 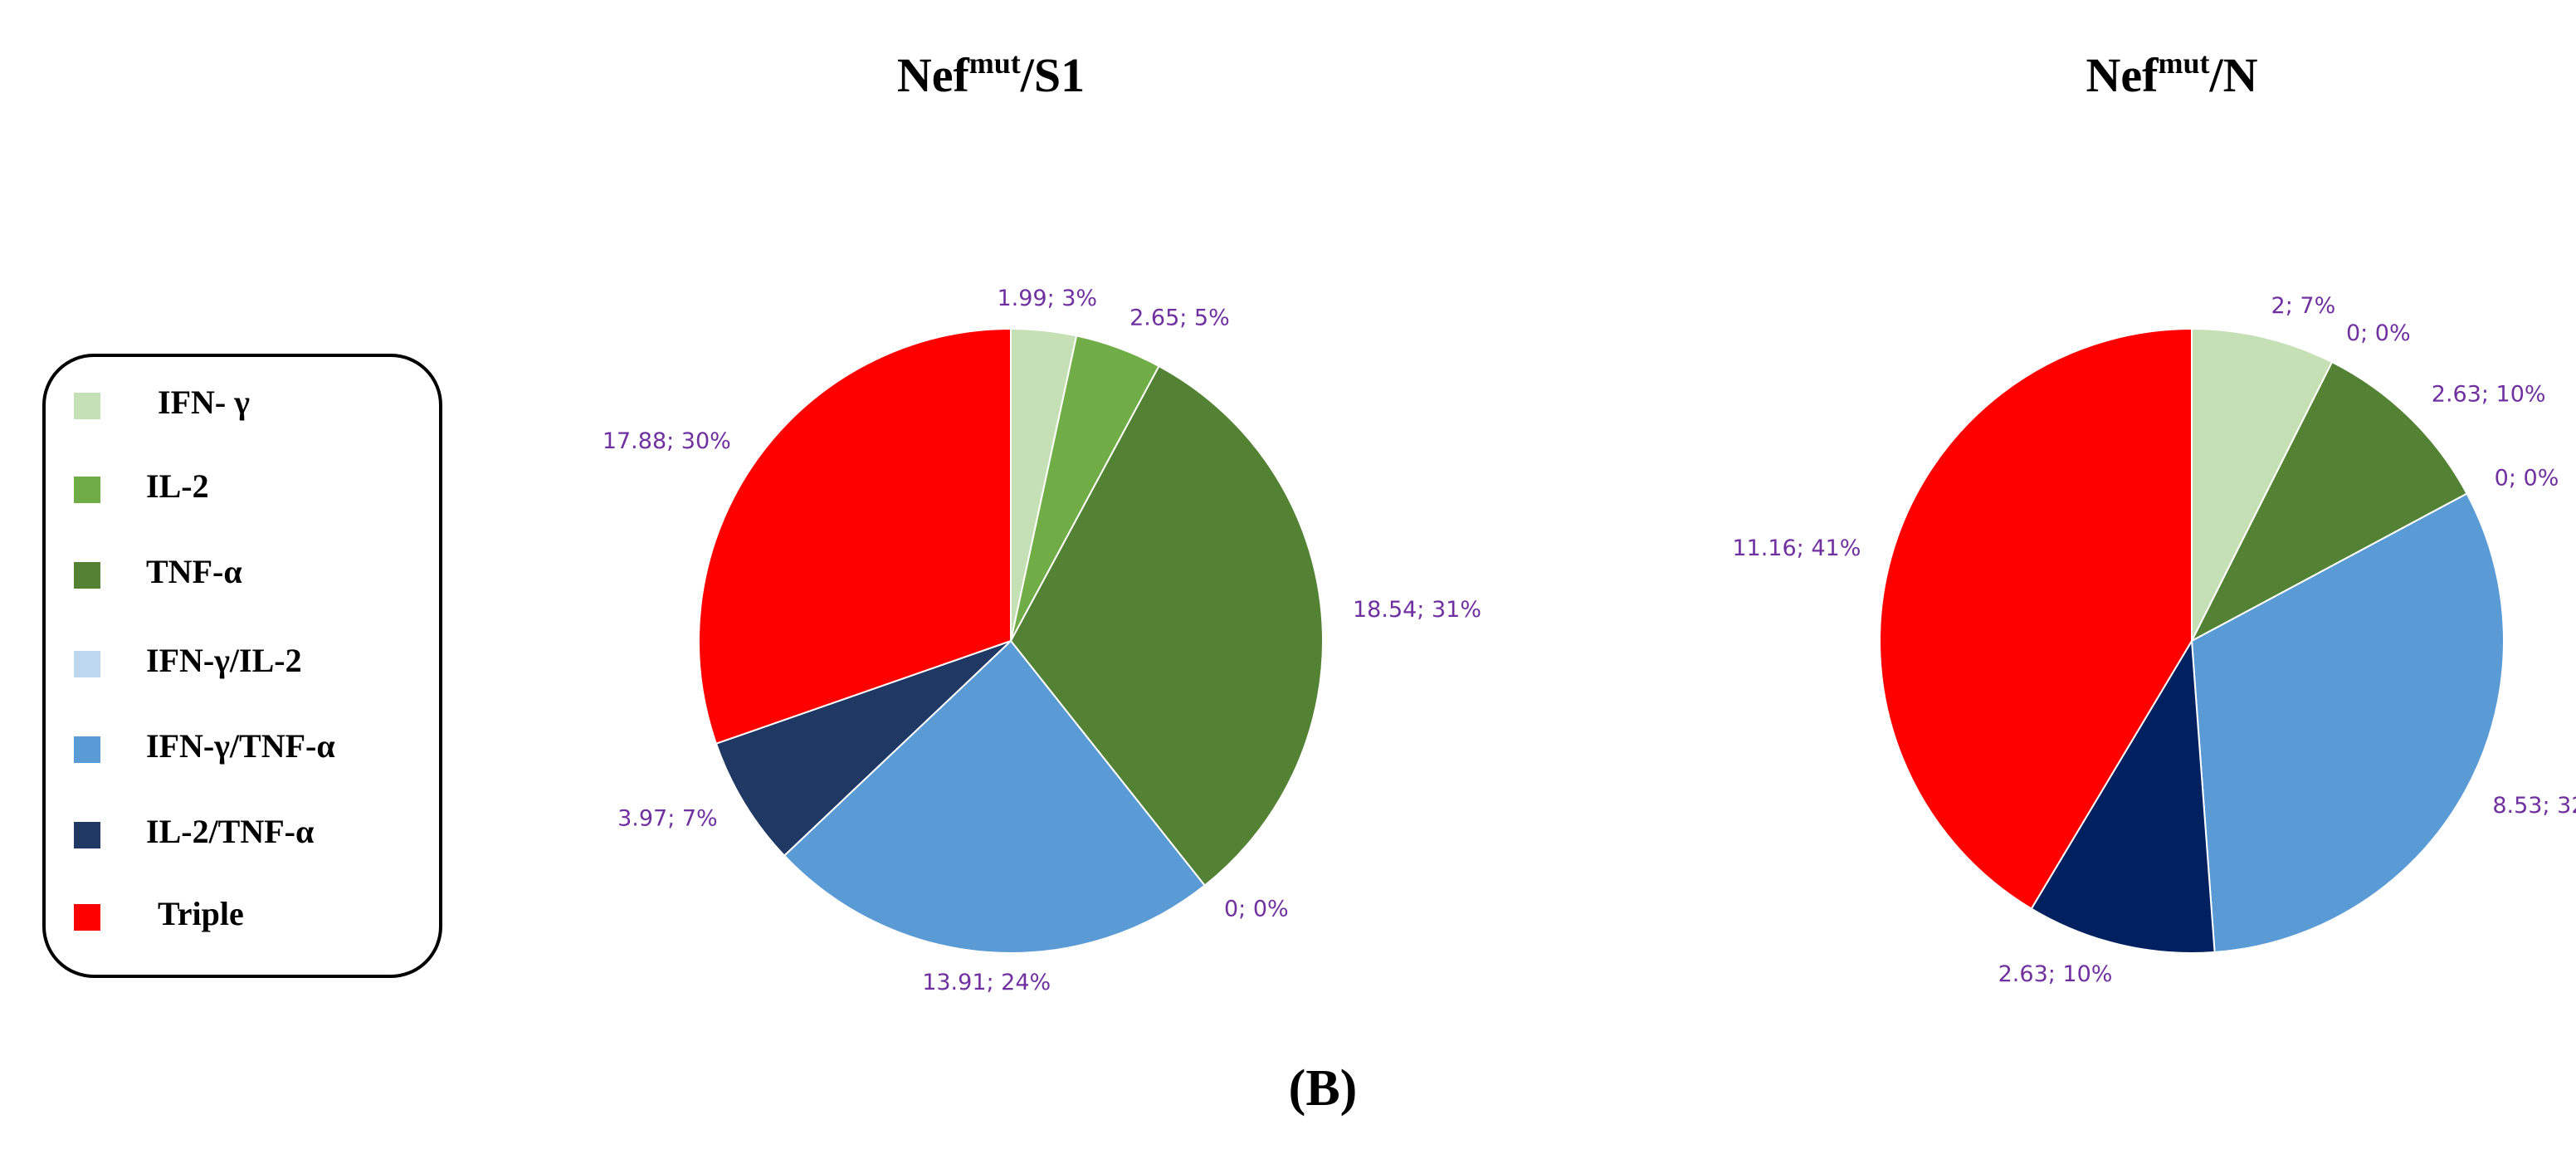 What do you see at coordinates (1047, 299) in the screenshot?
I see `data-label: 1.99; 3%` at bounding box center [1047, 299].